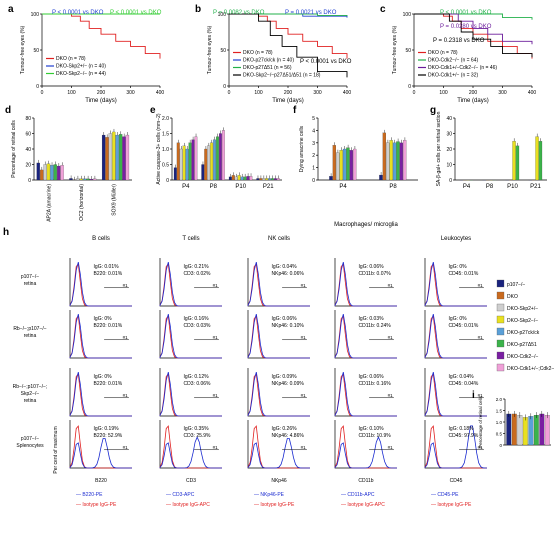 The width and height of the screenshot is (554, 537). What do you see at coordinates (285, 429) in the screenshot?
I see `stat-label: IgG: 0.26%` at bounding box center [285, 429].